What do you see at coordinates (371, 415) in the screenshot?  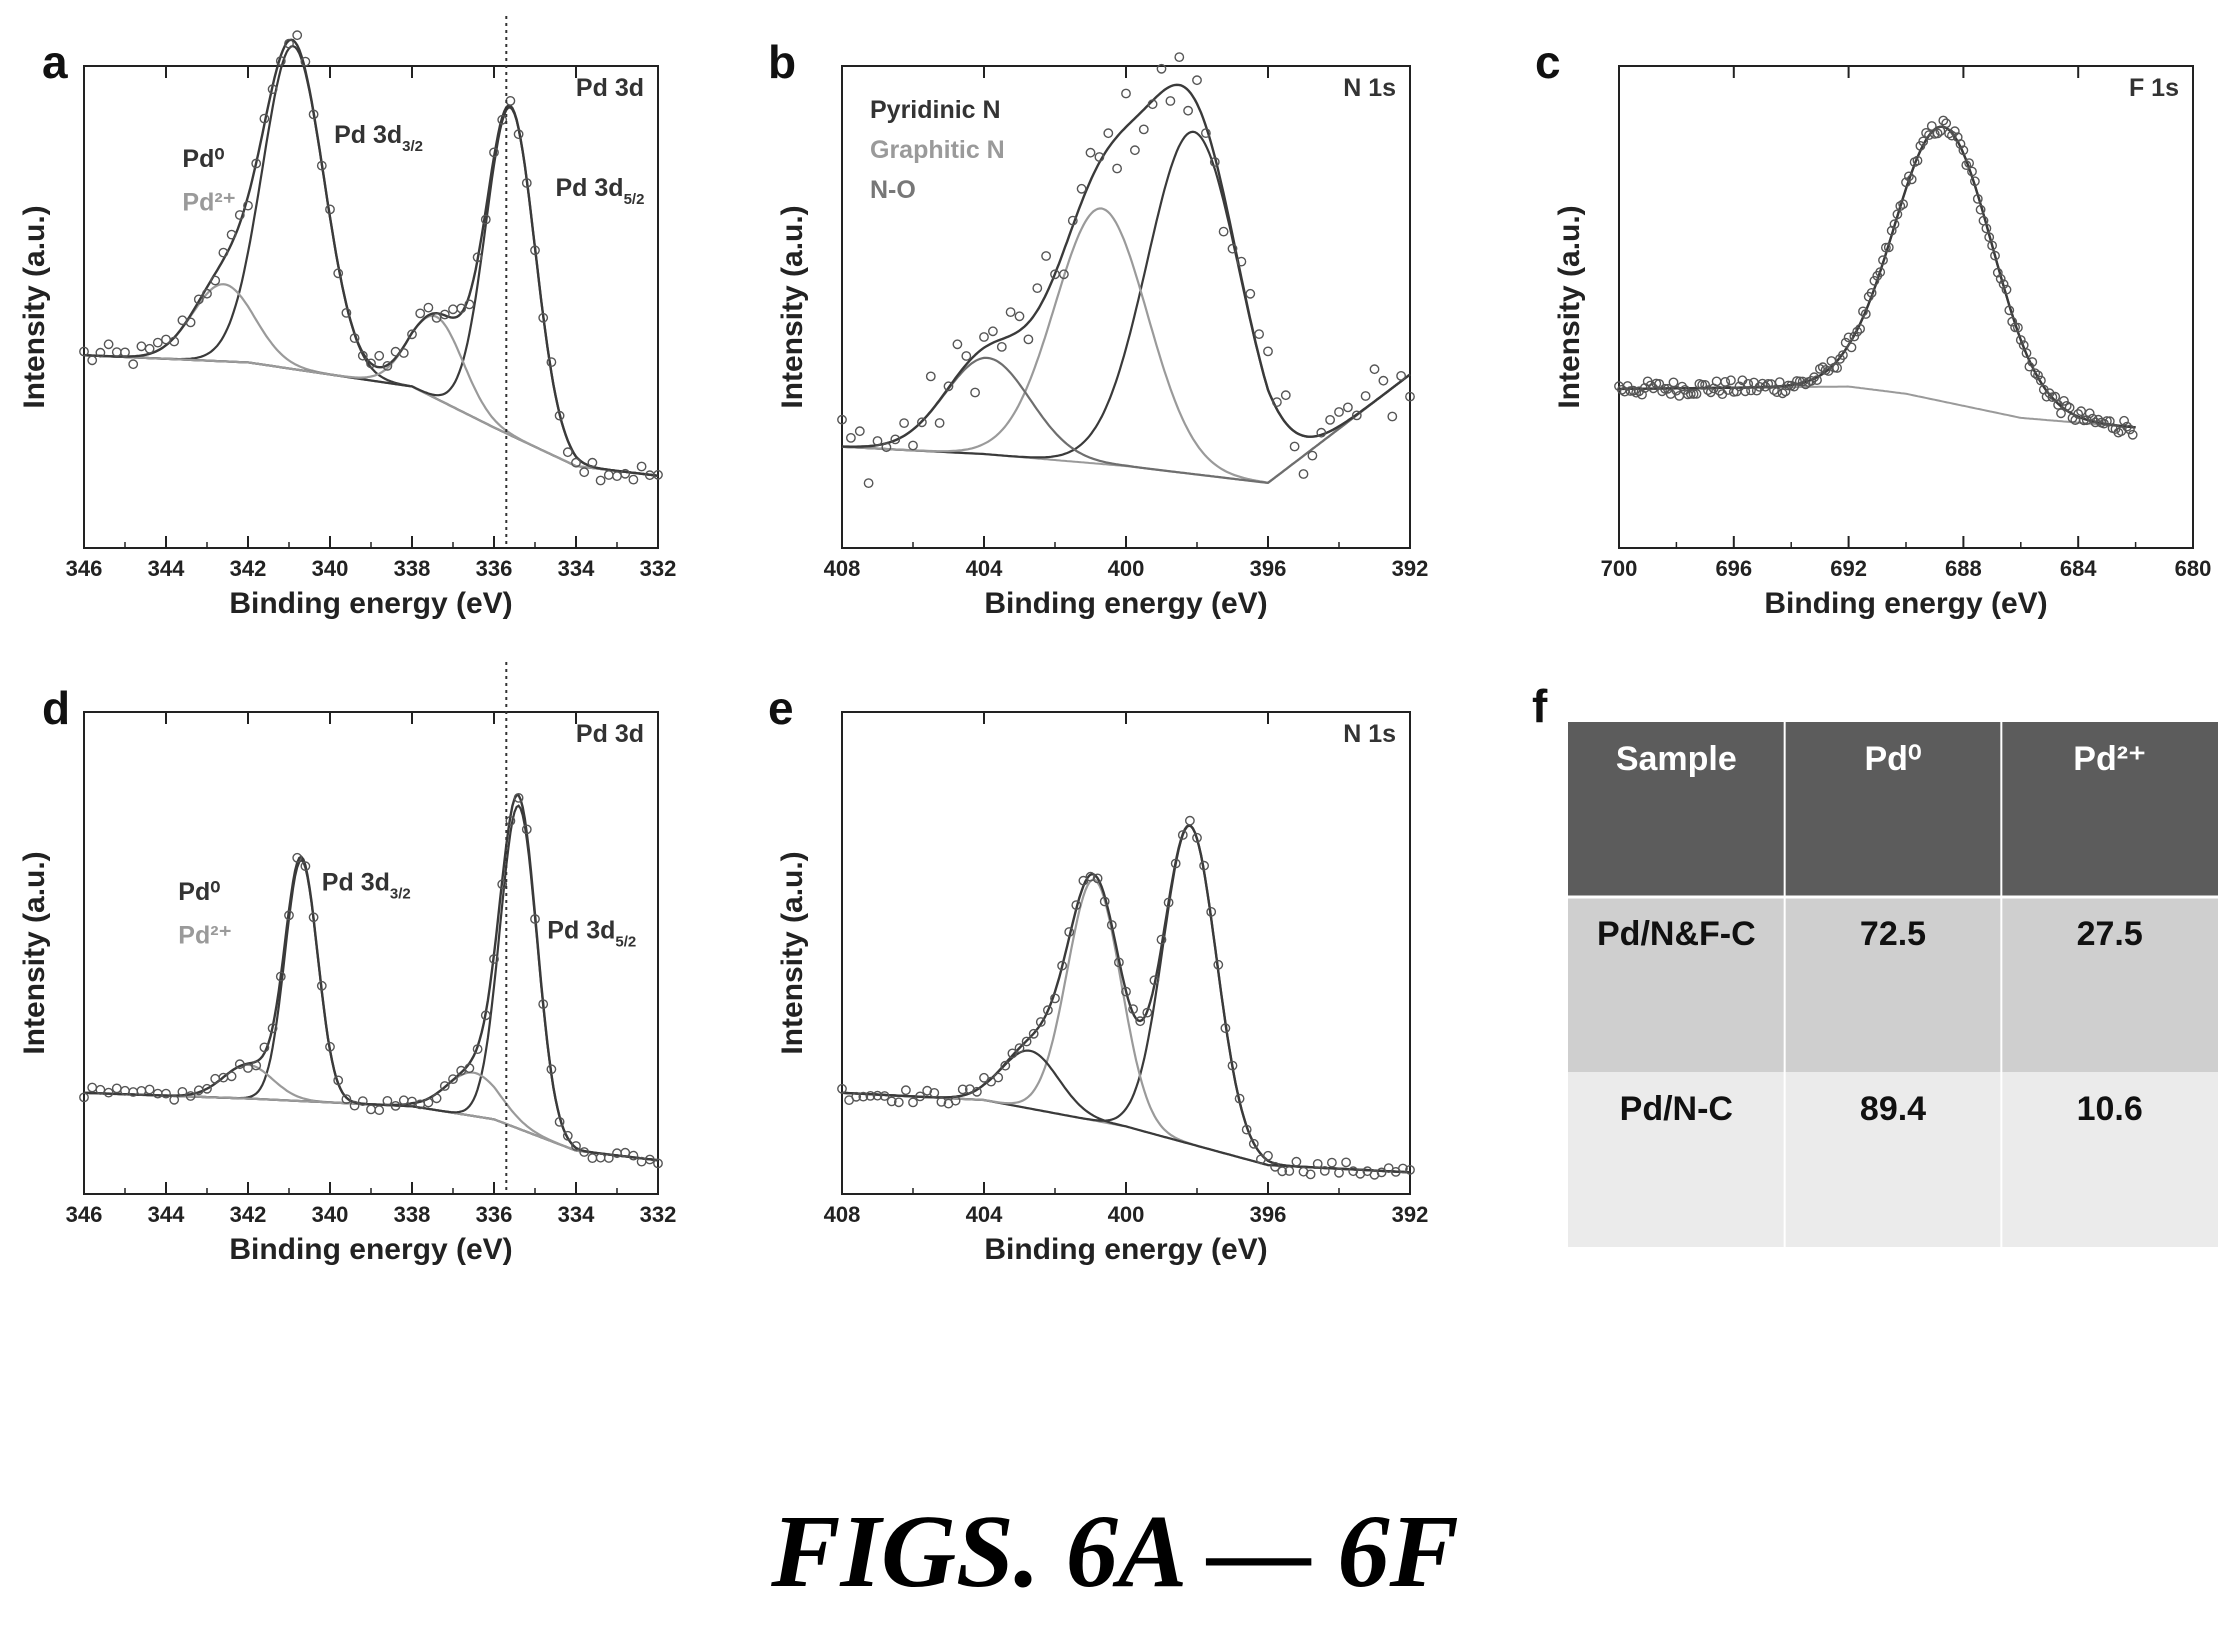 I see `background-line` at bounding box center [371, 415].